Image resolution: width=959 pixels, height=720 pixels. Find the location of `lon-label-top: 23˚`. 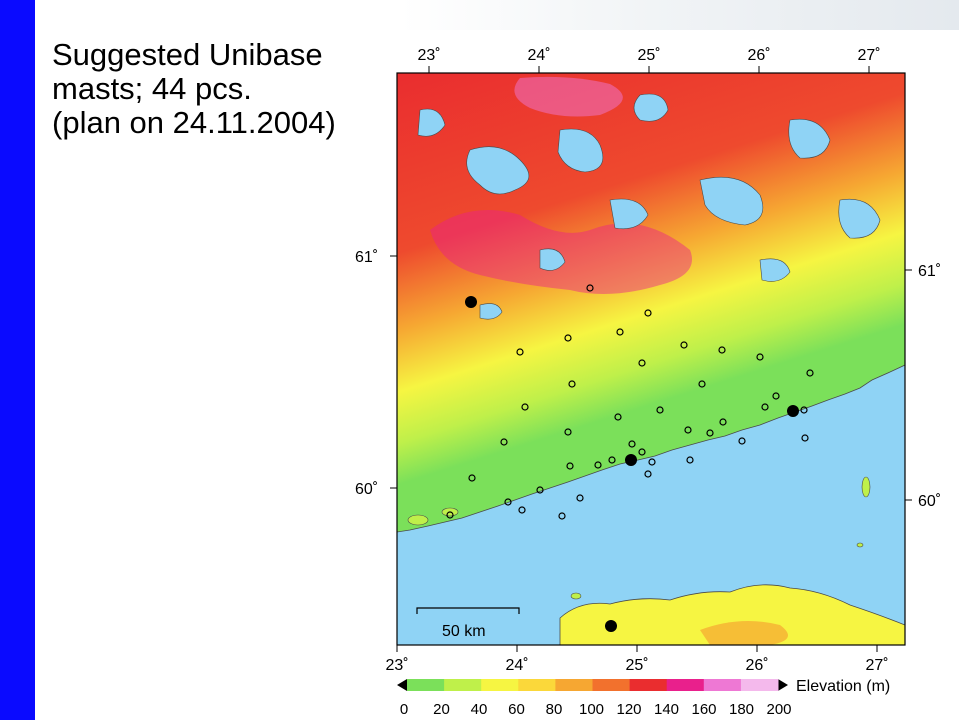

lon-label-top: 23˚ is located at coordinates (428, 55).